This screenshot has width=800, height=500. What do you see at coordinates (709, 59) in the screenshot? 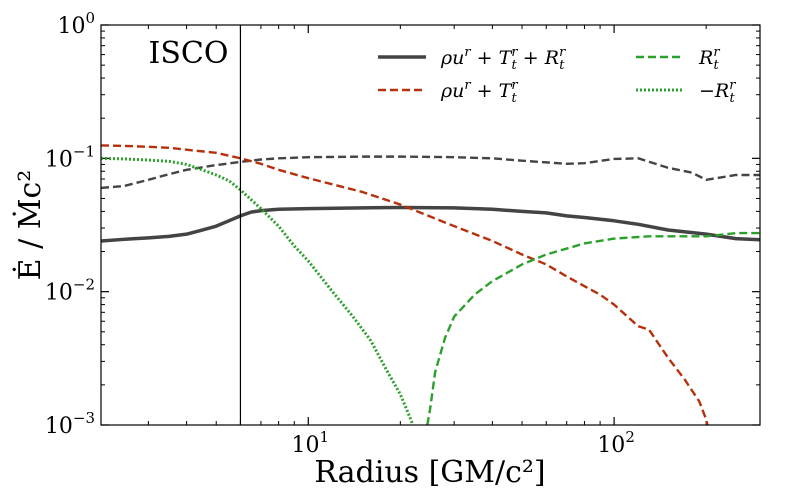
I see `legend-label: Rr t` at bounding box center [709, 59].